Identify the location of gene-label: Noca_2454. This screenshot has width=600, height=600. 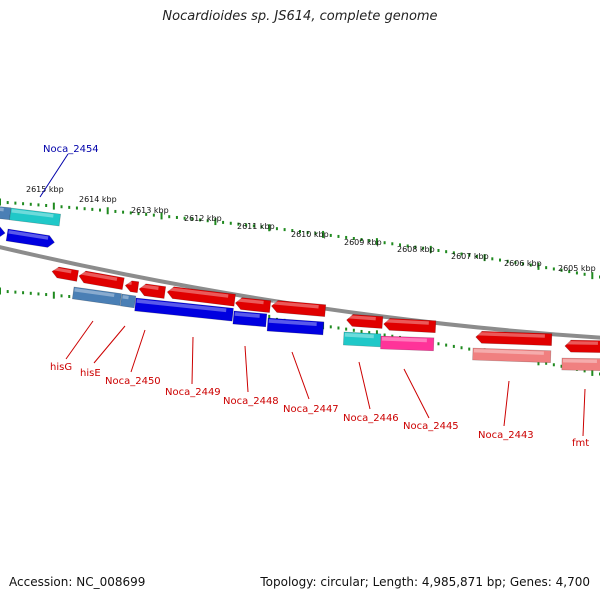
(71, 149).